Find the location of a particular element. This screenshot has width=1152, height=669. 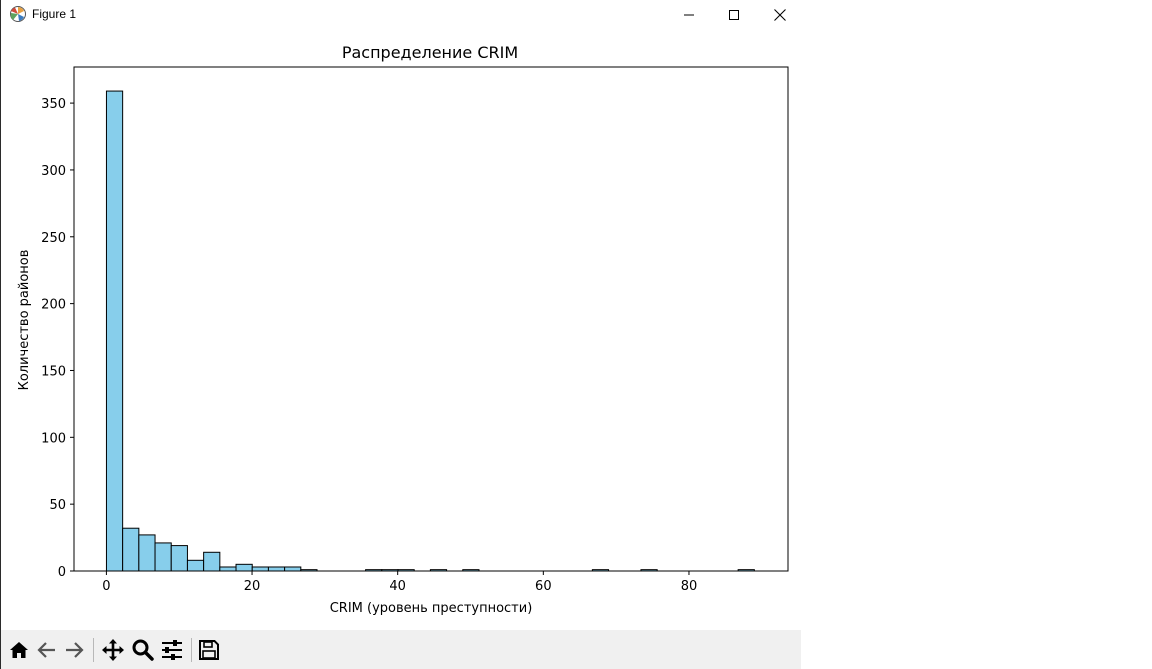

minimize-button is located at coordinates (689, 15).